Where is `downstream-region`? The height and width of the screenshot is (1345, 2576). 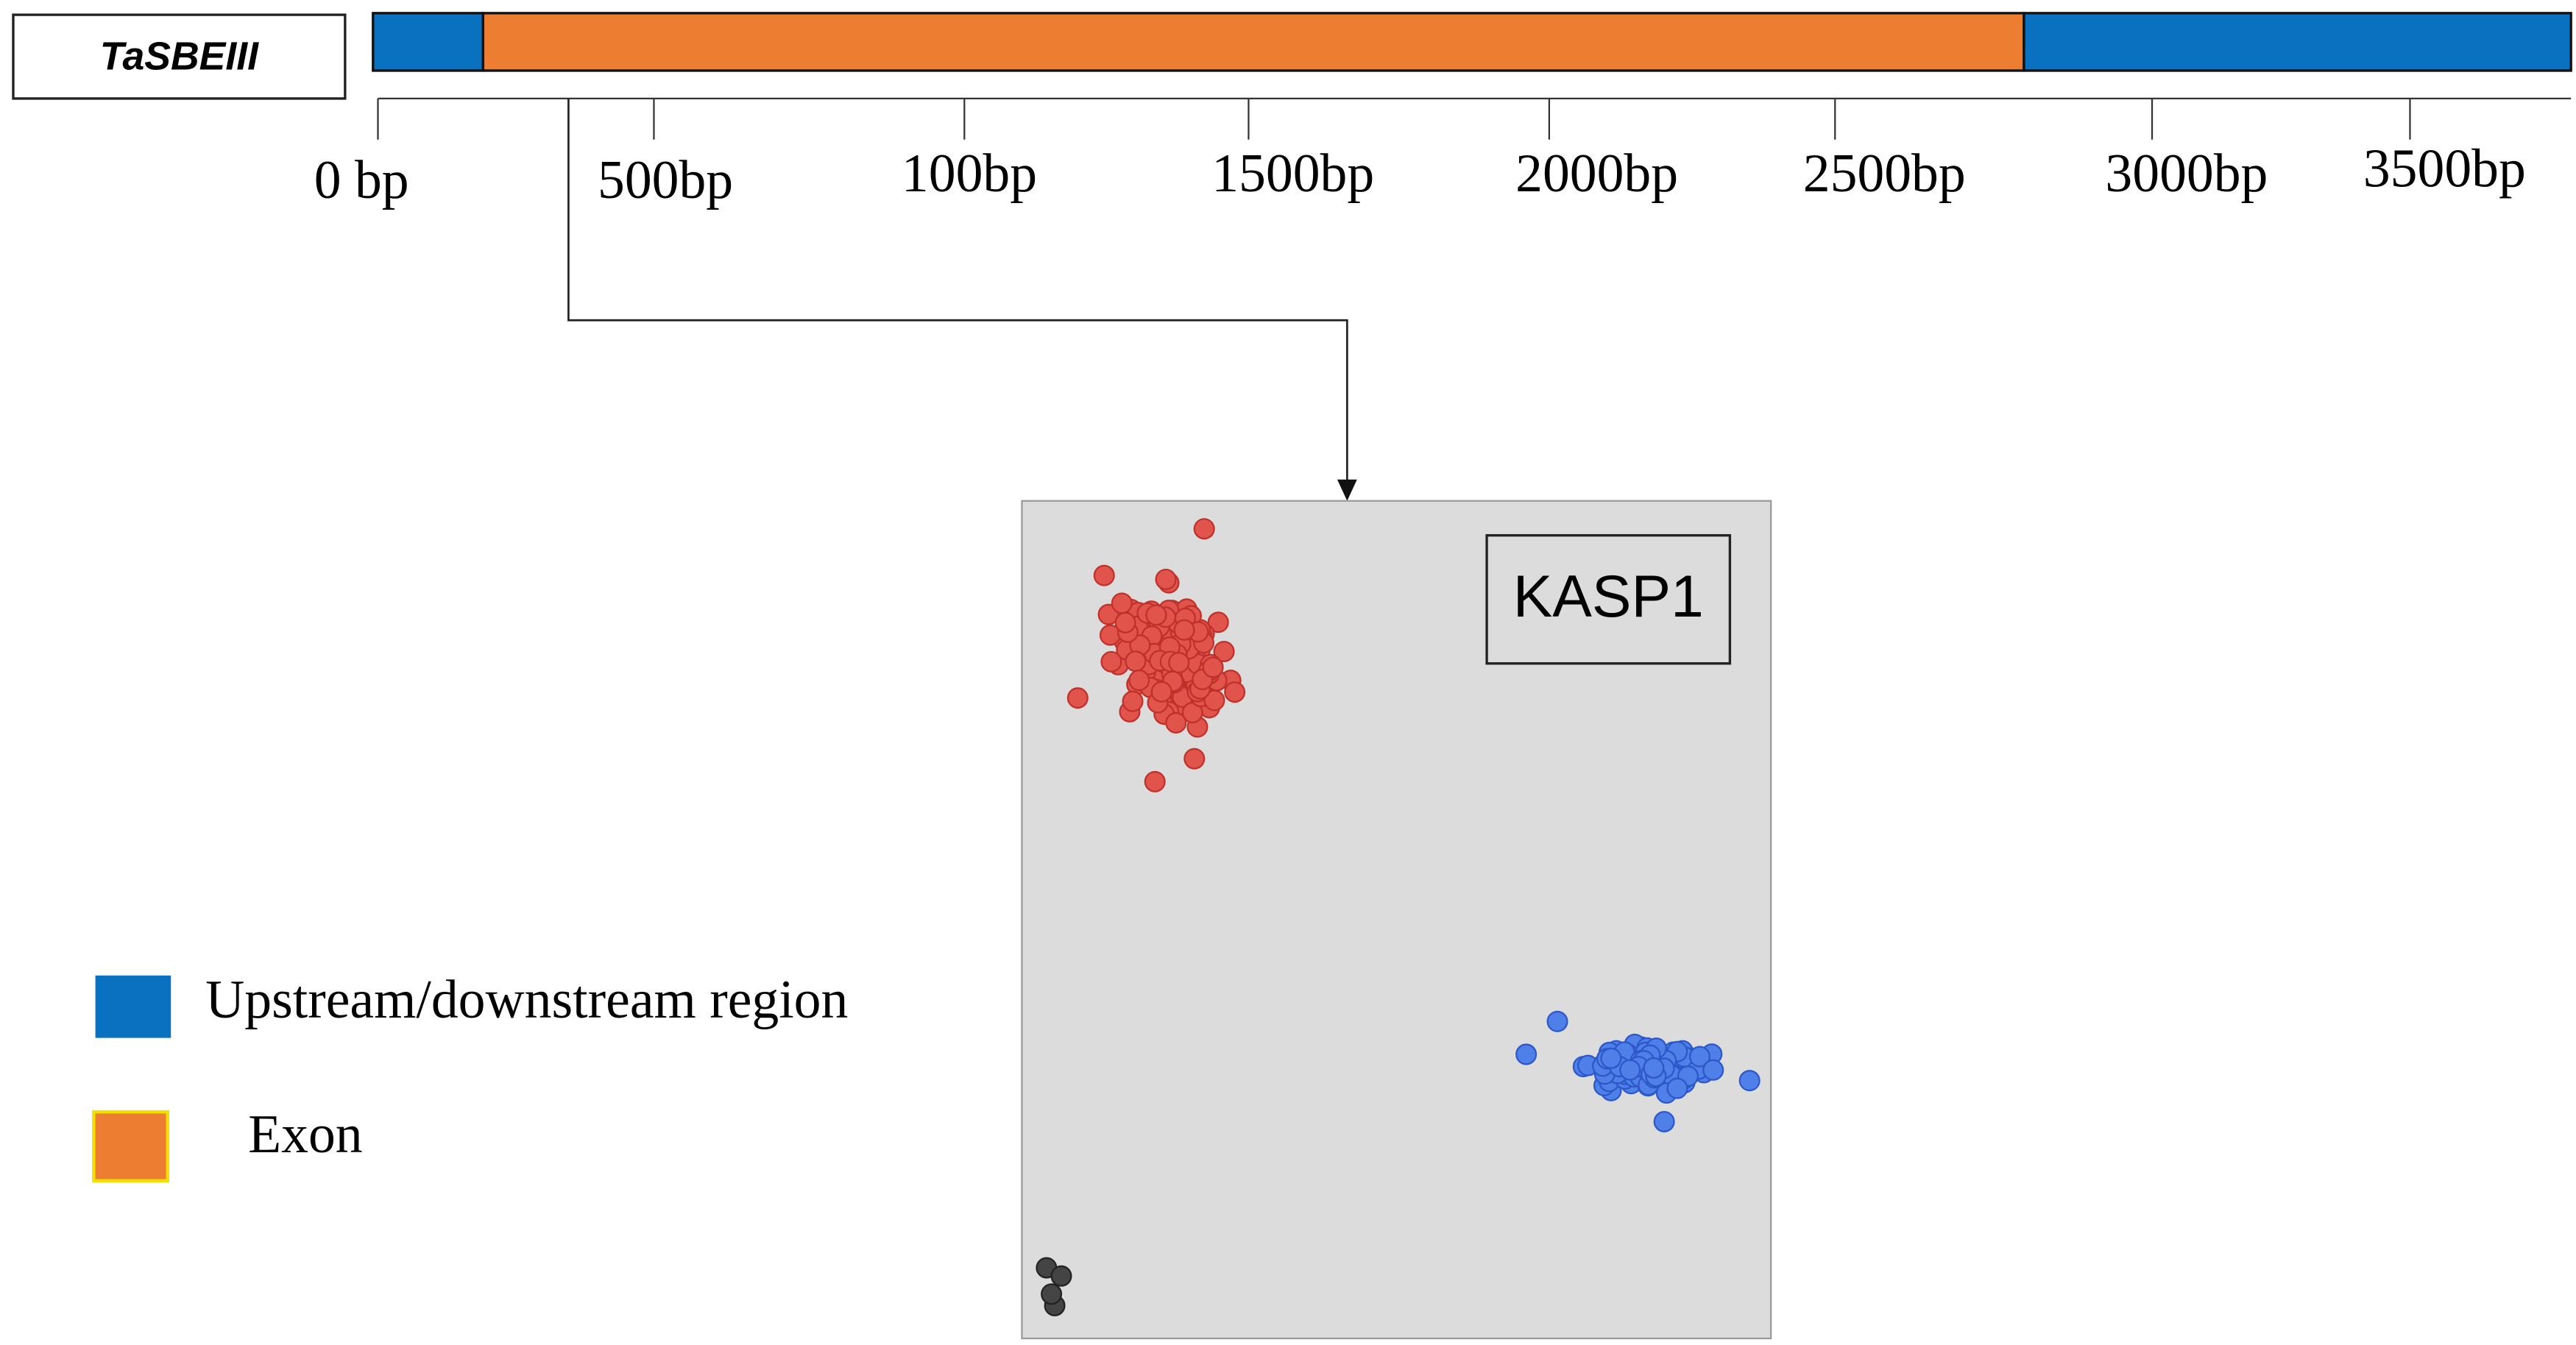
downstream-region is located at coordinates (2297, 42).